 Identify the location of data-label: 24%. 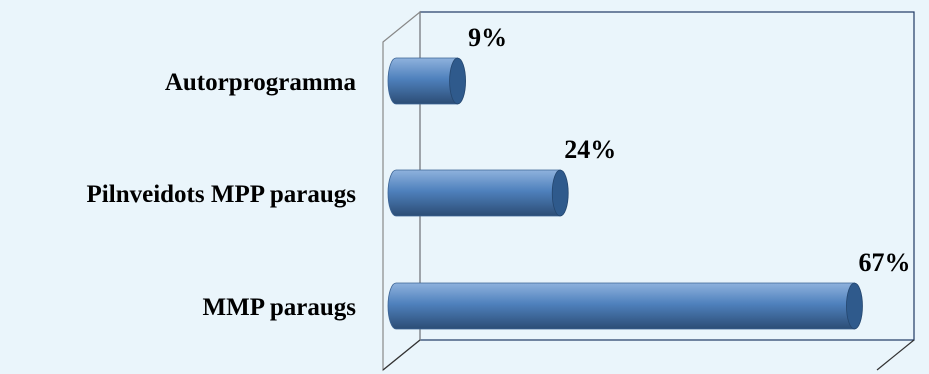
(590, 149).